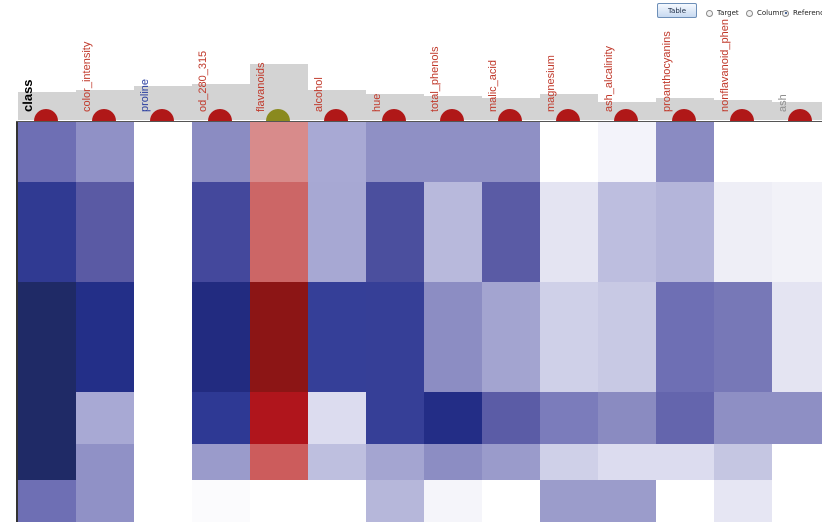 This screenshot has width=822, height=522. Describe the element at coordinates (261, 87) in the screenshot. I see `column-label-flavanoids: flavanoids` at that location.